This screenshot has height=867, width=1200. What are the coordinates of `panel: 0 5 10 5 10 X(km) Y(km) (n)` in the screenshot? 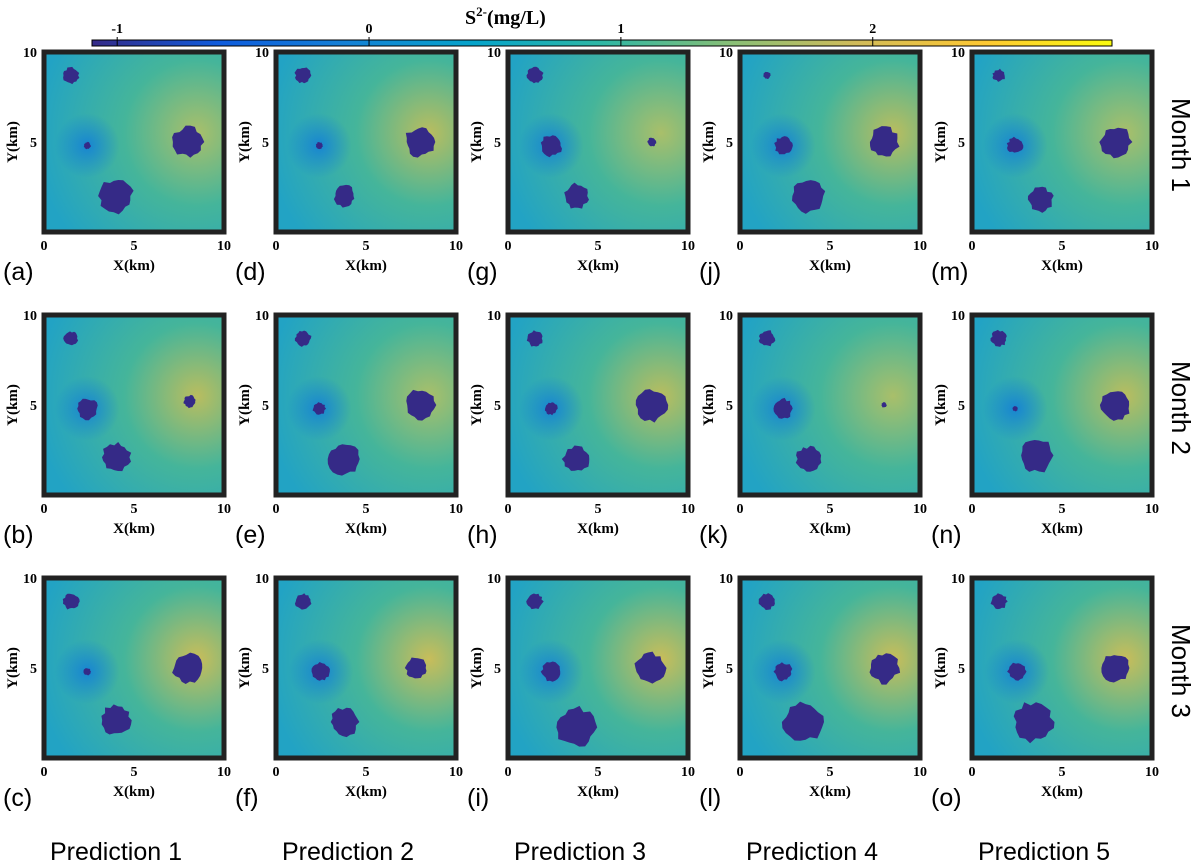 It's located at (1045, 429).